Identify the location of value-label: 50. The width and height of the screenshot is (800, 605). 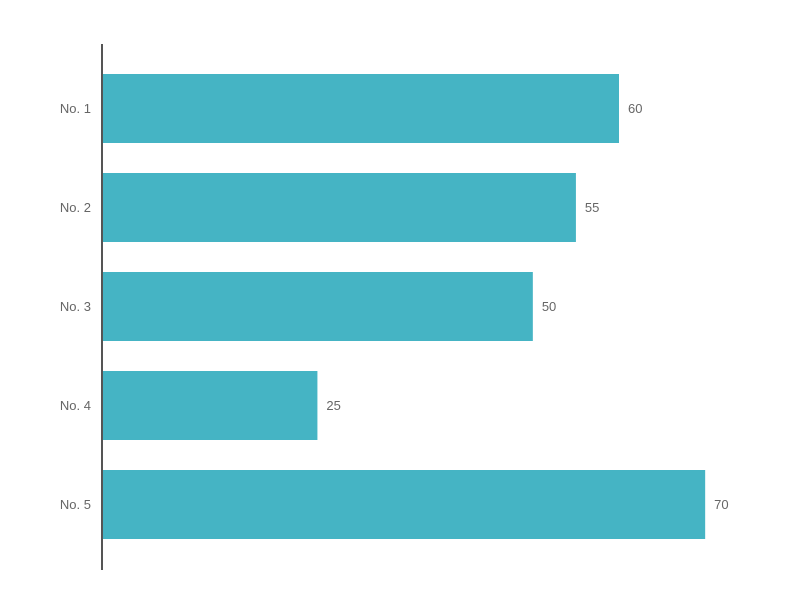
(549, 306).